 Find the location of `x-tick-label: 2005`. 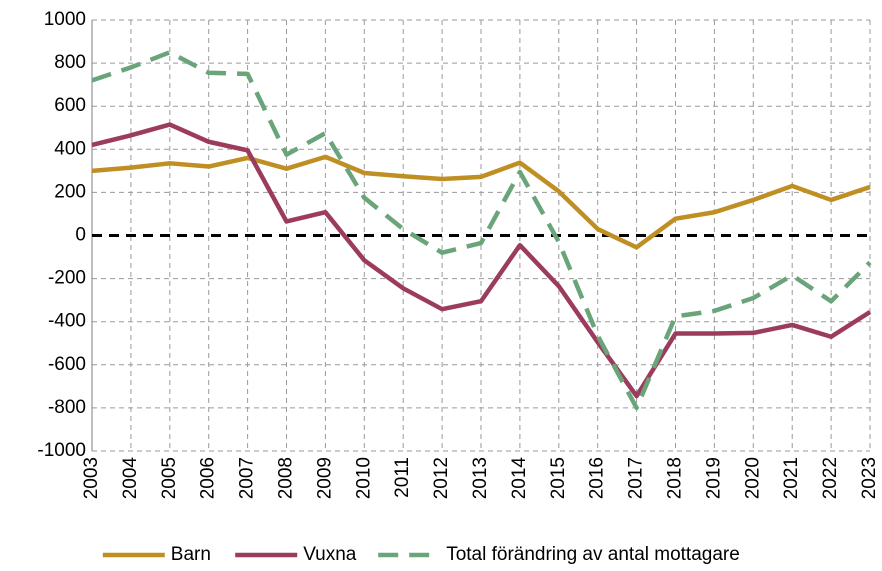

x-tick-label: 2005 is located at coordinates (169, 478).